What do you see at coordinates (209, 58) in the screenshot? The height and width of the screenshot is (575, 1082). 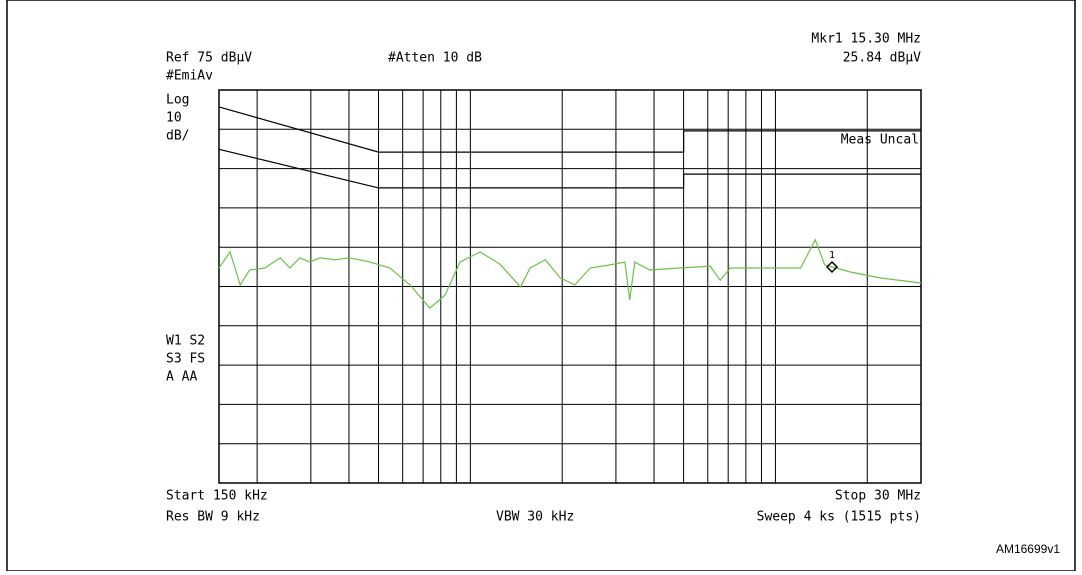 I see `ref-level: Ref 75 dBµV` at bounding box center [209, 58].